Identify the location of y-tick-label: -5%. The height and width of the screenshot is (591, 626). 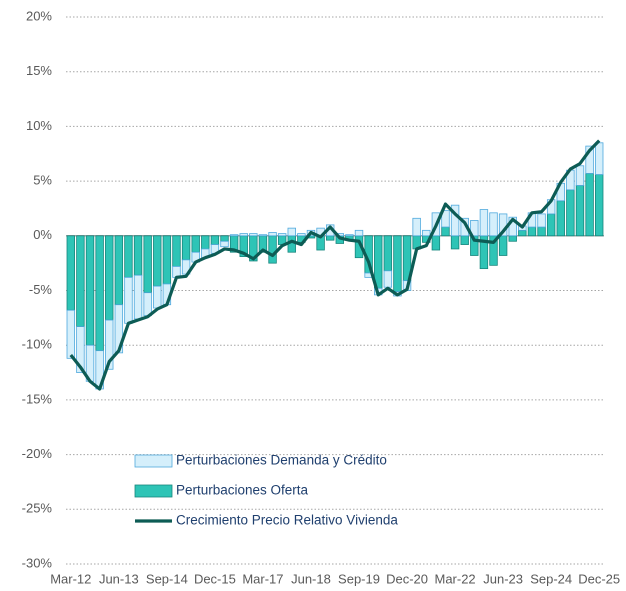
(41, 289).